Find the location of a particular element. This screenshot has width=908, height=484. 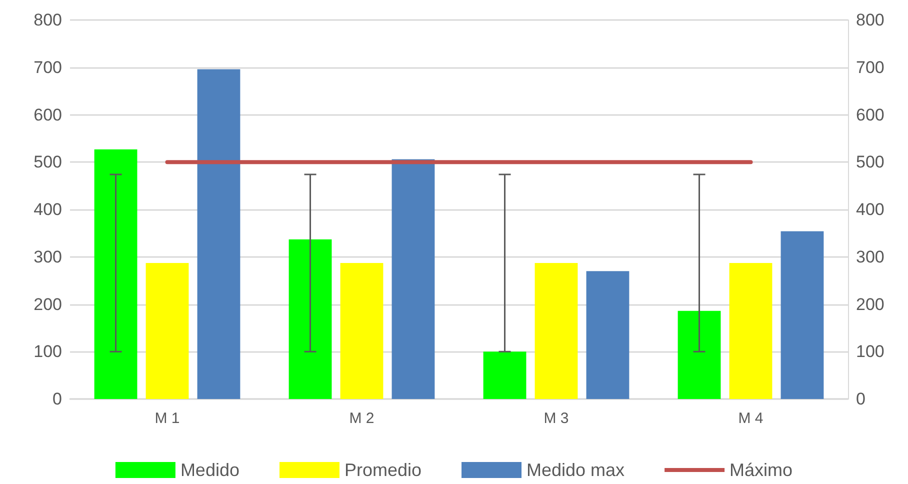

y2-tick-label: 100 is located at coordinates (870, 352).